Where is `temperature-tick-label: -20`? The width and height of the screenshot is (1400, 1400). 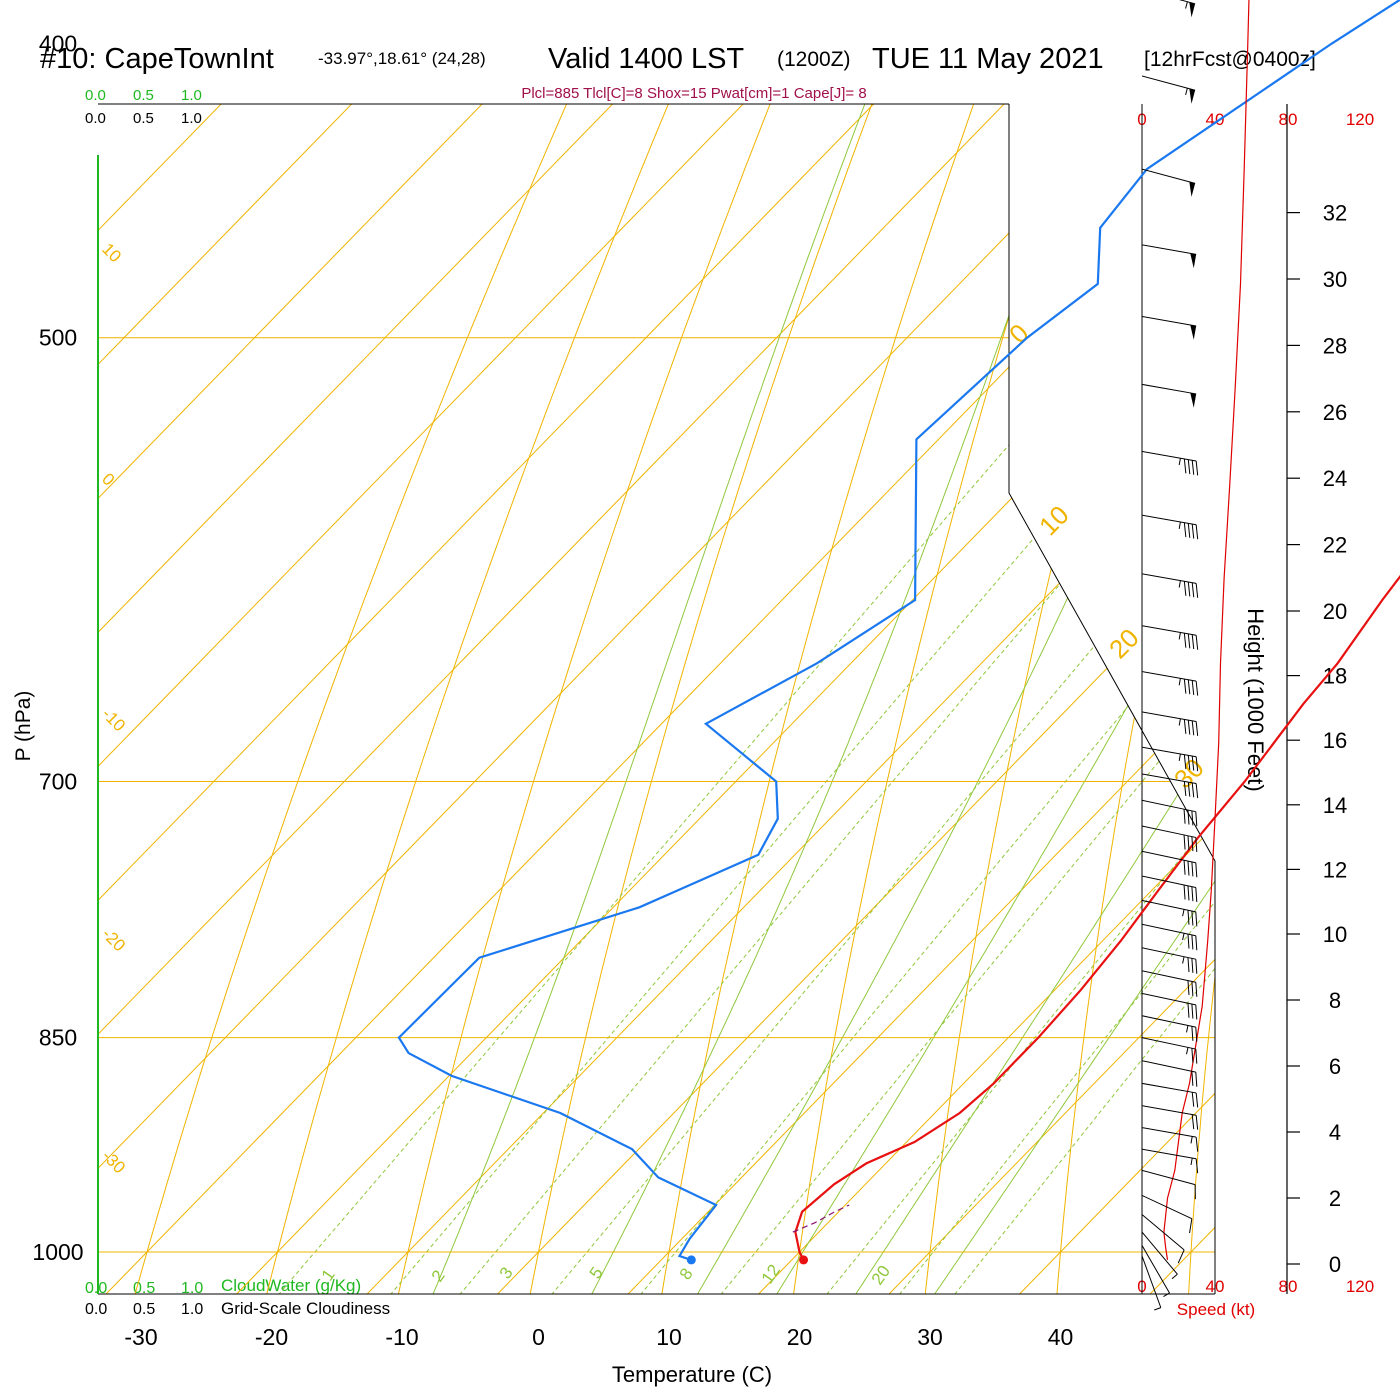
temperature-tick-label: -20 is located at coordinates (271, 1337).